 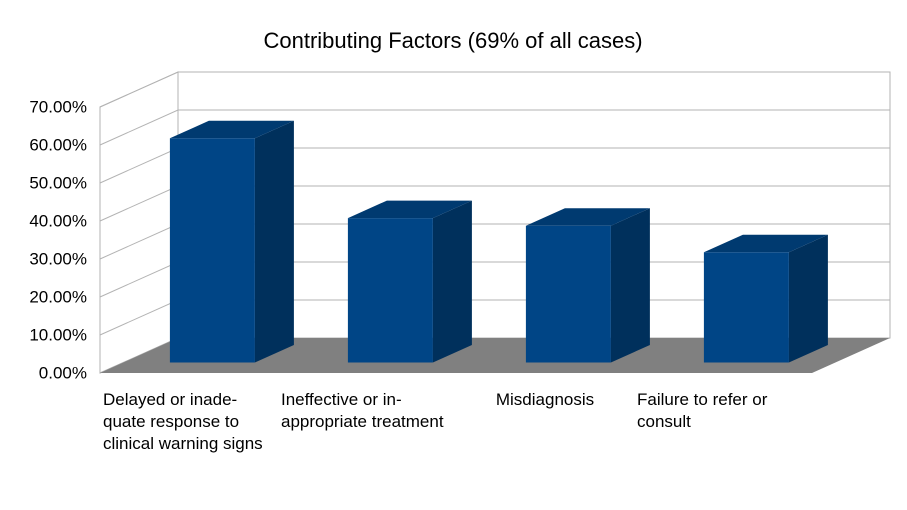 I want to click on x-tick-label: Misdiagnosis, so click(x=545, y=399).